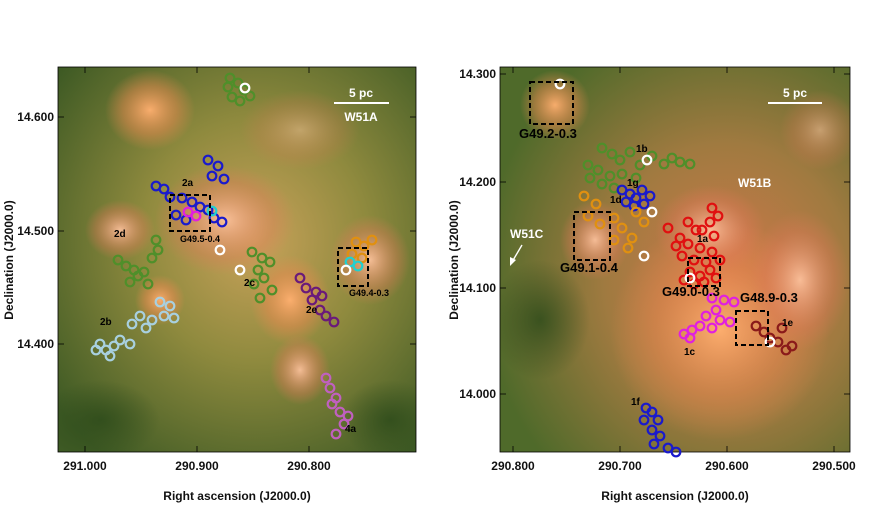 Image resolution: width=872 pixels, height=522 pixels. Describe the element at coordinates (788, 323) in the screenshot. I see `group-label-1e: 1e` at that location.